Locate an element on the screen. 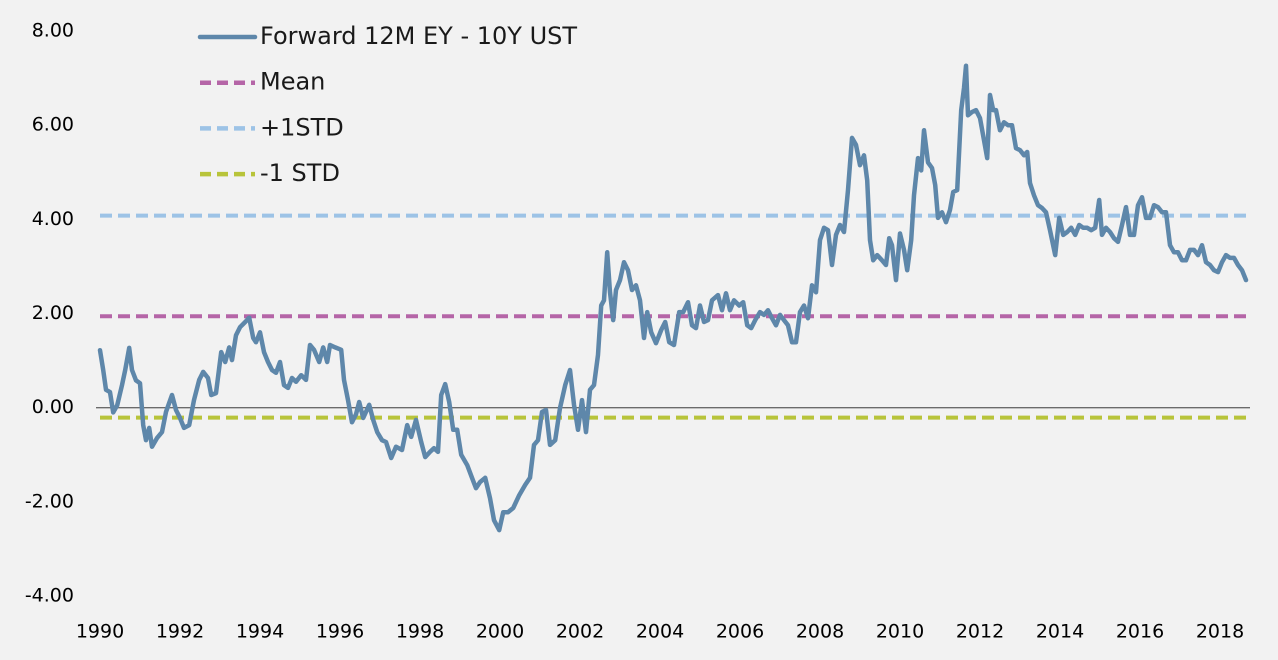 This screenshot has width=1278, height=660. x-tick-label: 1992 is located at coordinates (180, 632).